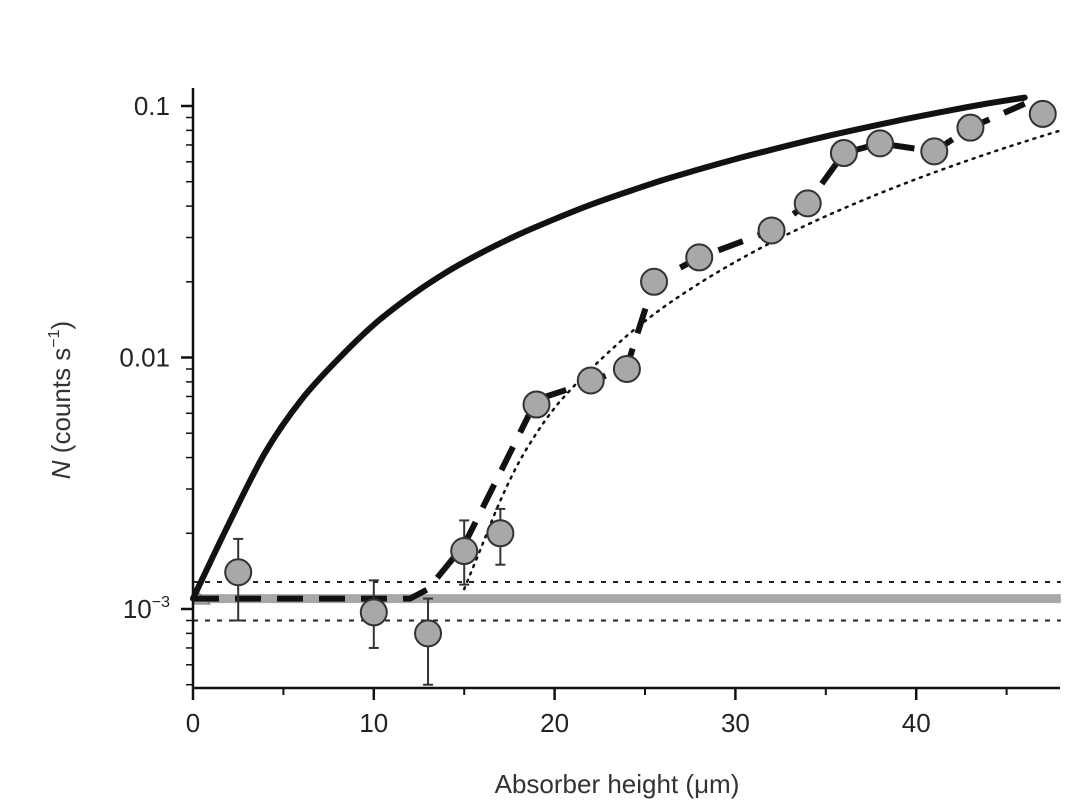 This screenshot has height=810, width=1084. What do you see at coordinates (152, 106) in the screenshot?
I see `y-tick-label: 0.1` at bounding box center [152, 106].